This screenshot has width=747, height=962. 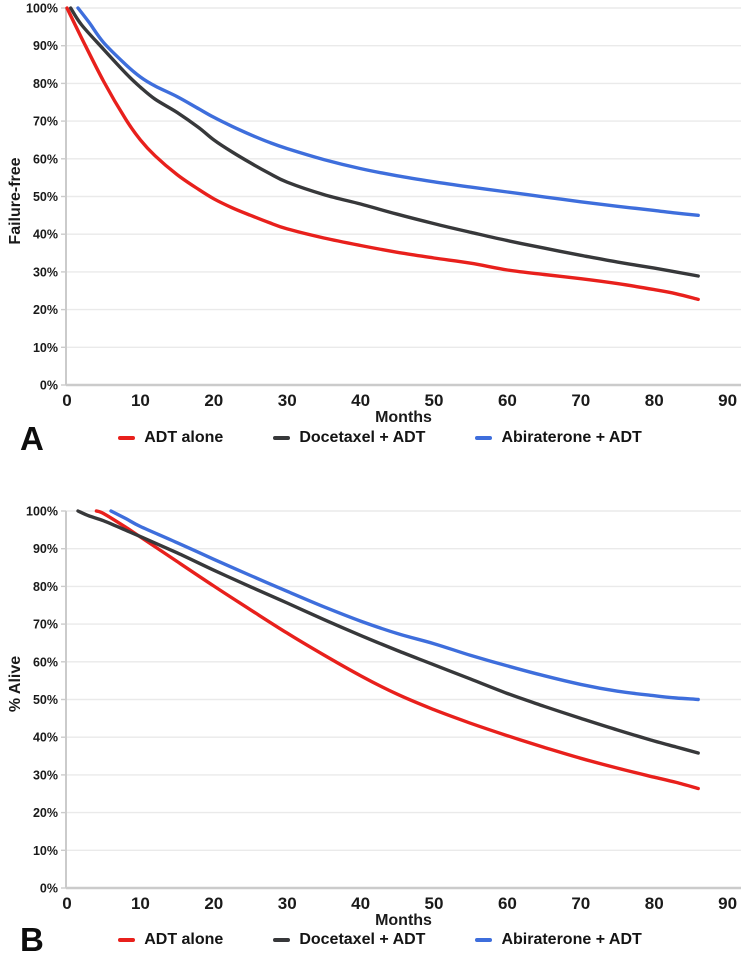 I want to click on panel-letter-b: B, so click(x=32, y=939).